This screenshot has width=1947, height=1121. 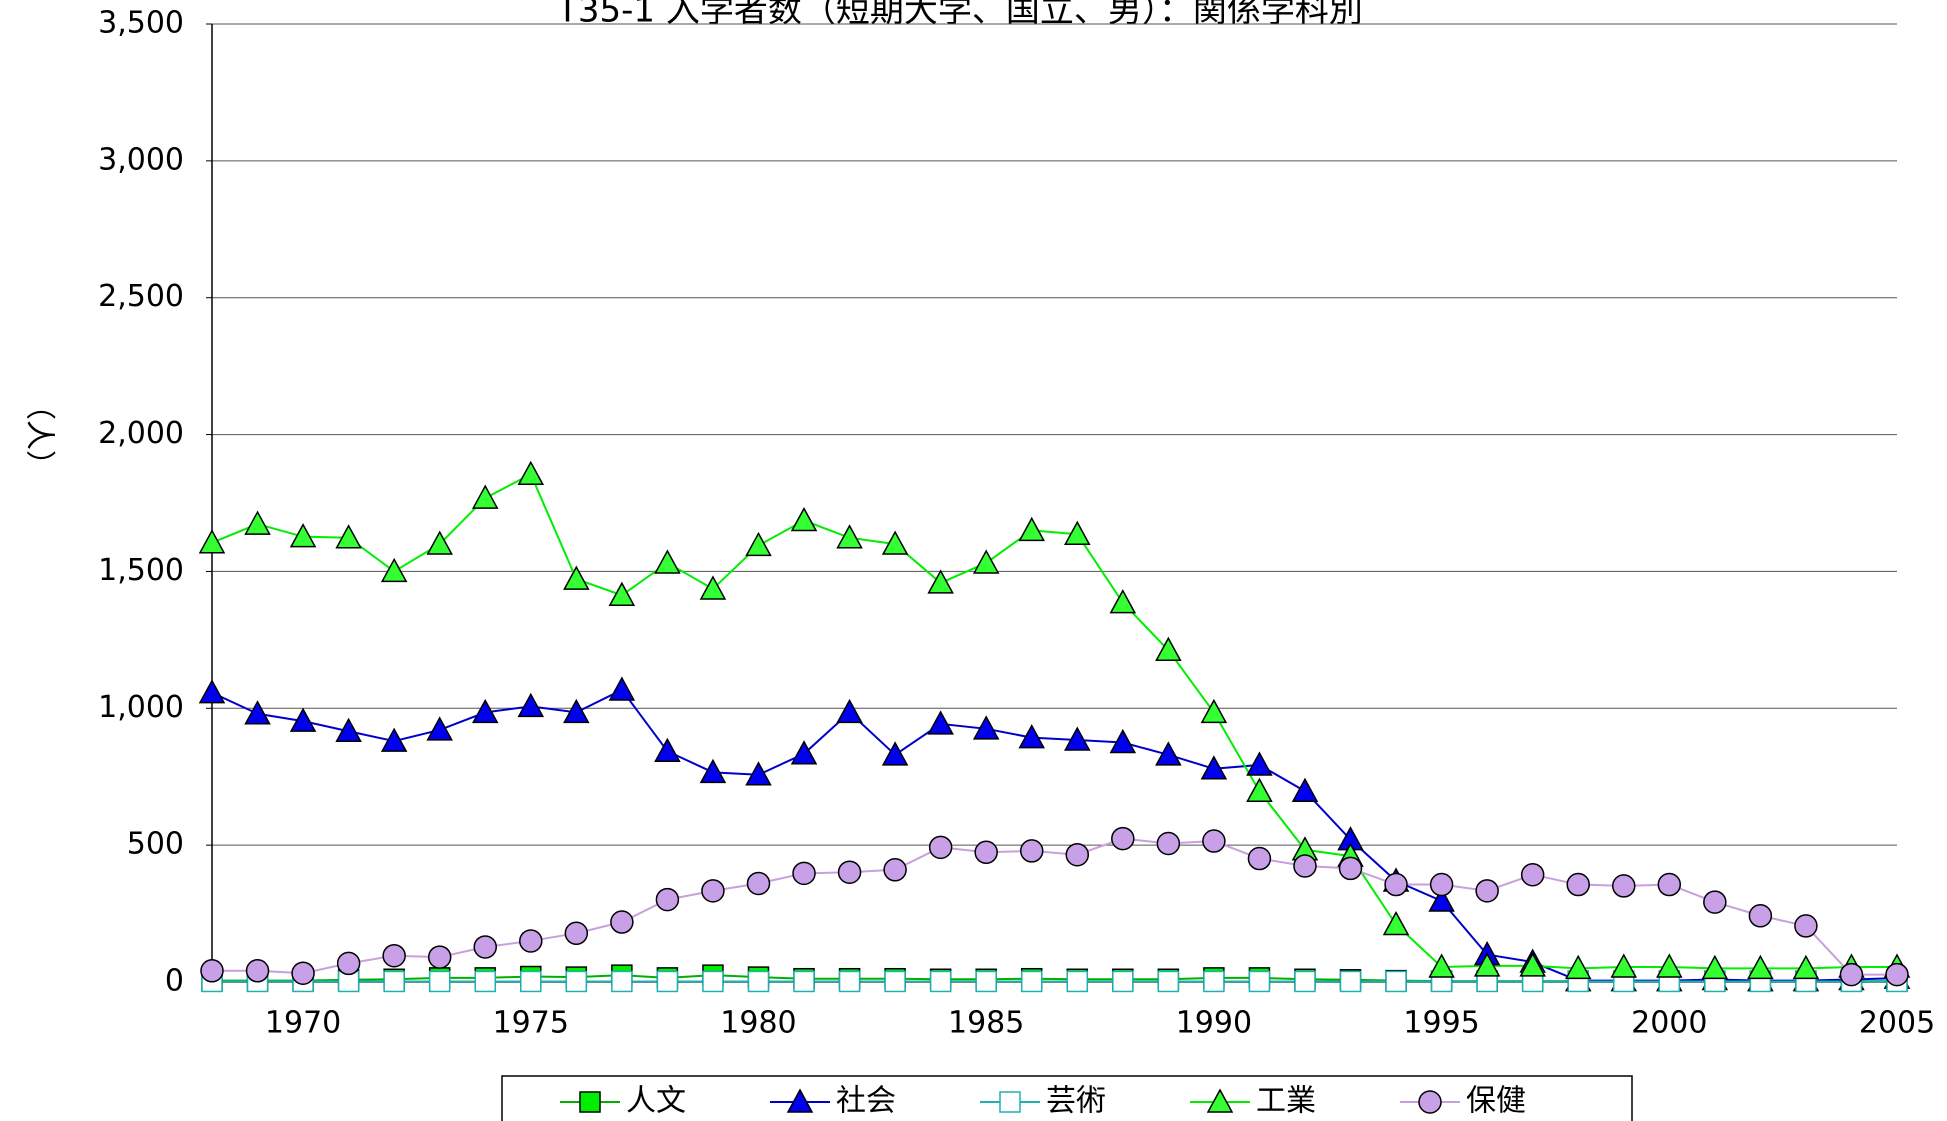 What do you see at coordinates (141, 570) in the screenshot?
I see `y-tick-label: 1,500` at bounding box center [141, 570].